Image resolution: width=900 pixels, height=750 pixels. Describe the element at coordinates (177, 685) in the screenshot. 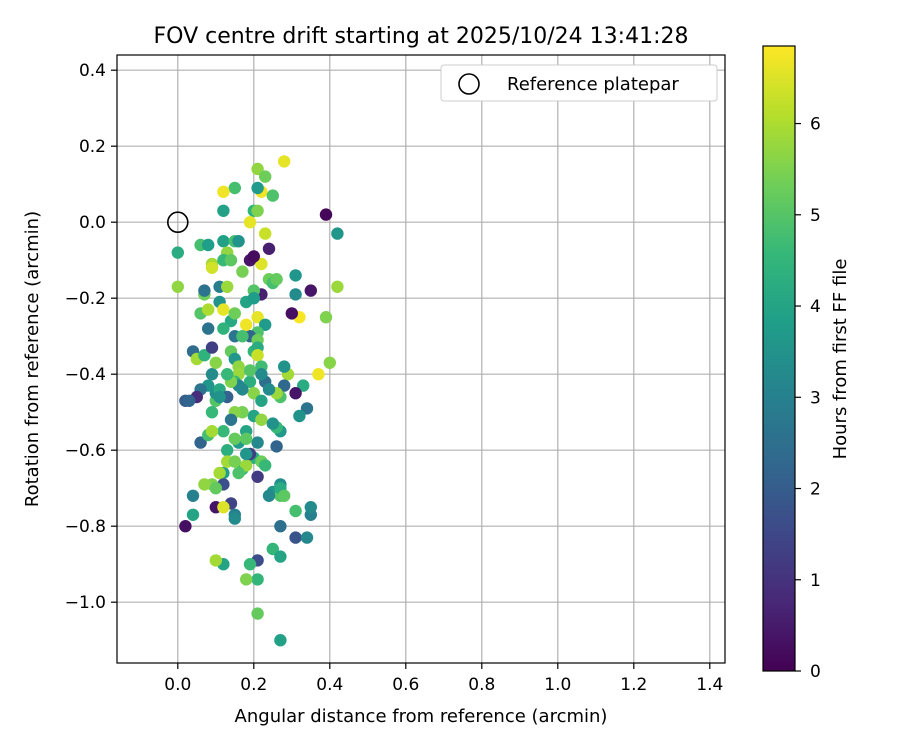

I see `x-tick-label: 0.0` at that location.